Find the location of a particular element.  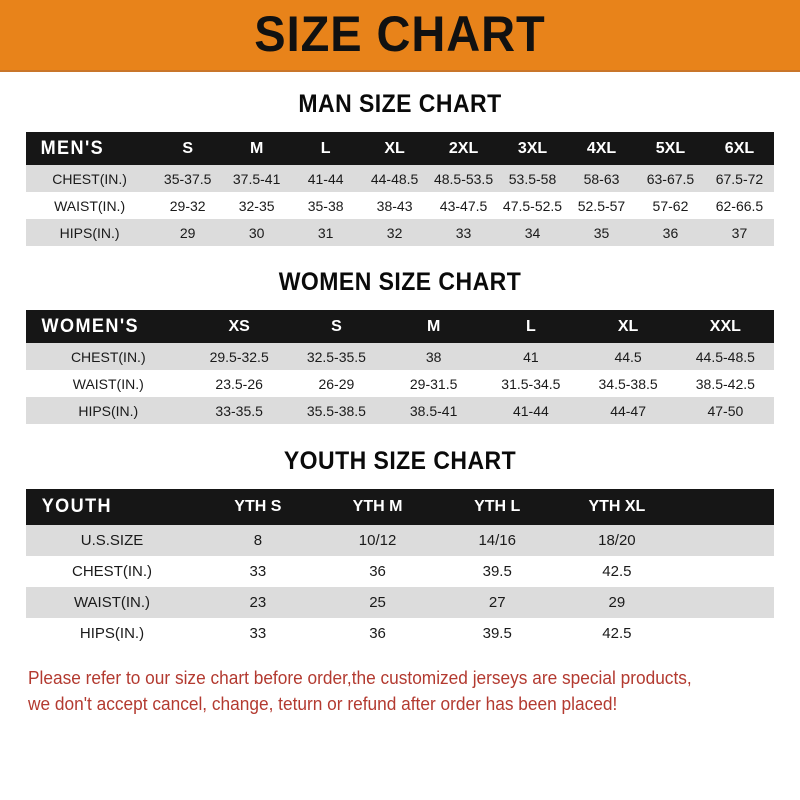

man-waist-4xl: 52.5-57 is located at coordinates (601, 205).